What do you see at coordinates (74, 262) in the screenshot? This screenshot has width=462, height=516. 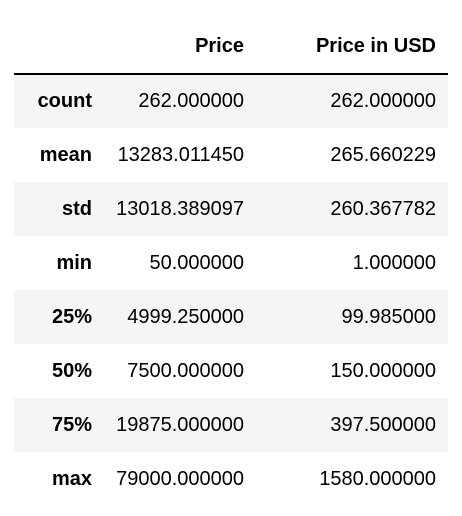 I see `row-label: min` at bounding box center [74, 262].